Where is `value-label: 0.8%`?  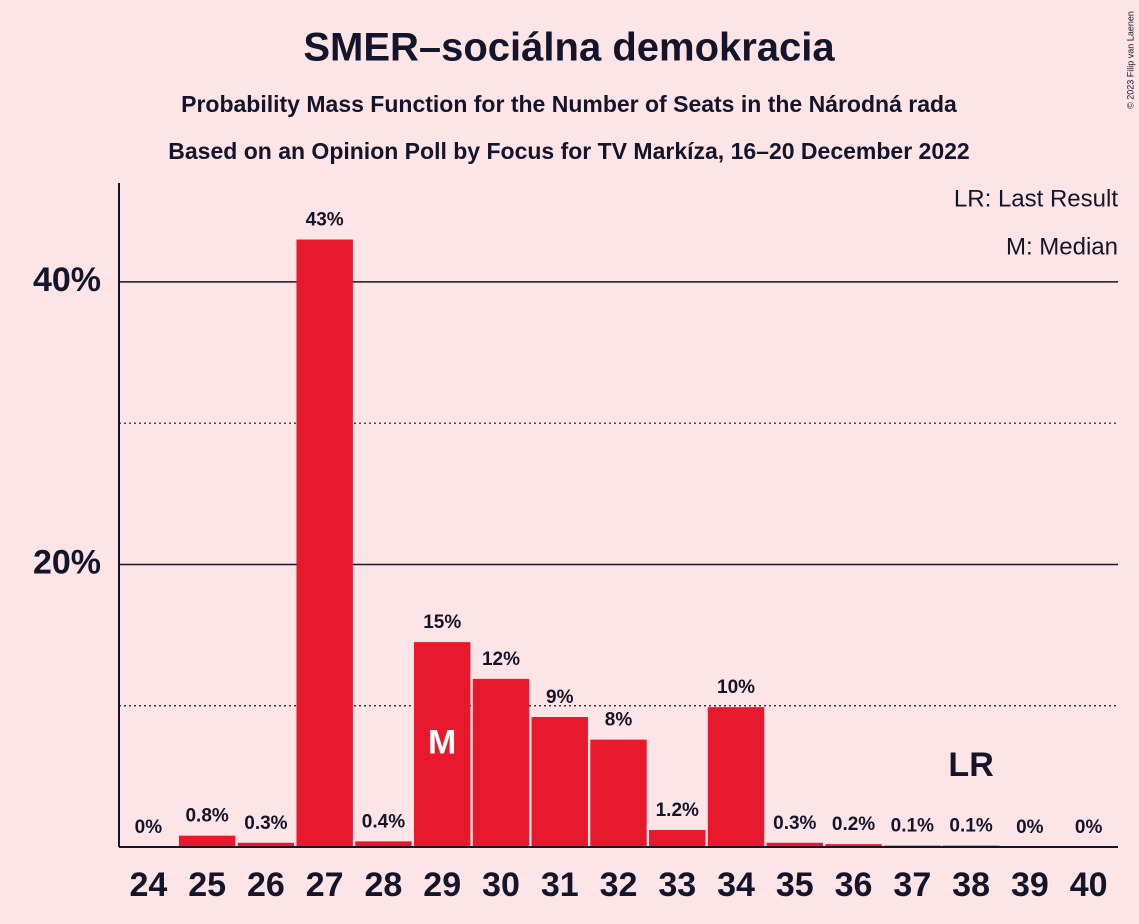 value-label: 0.8% is located at coordinates (206, 816).